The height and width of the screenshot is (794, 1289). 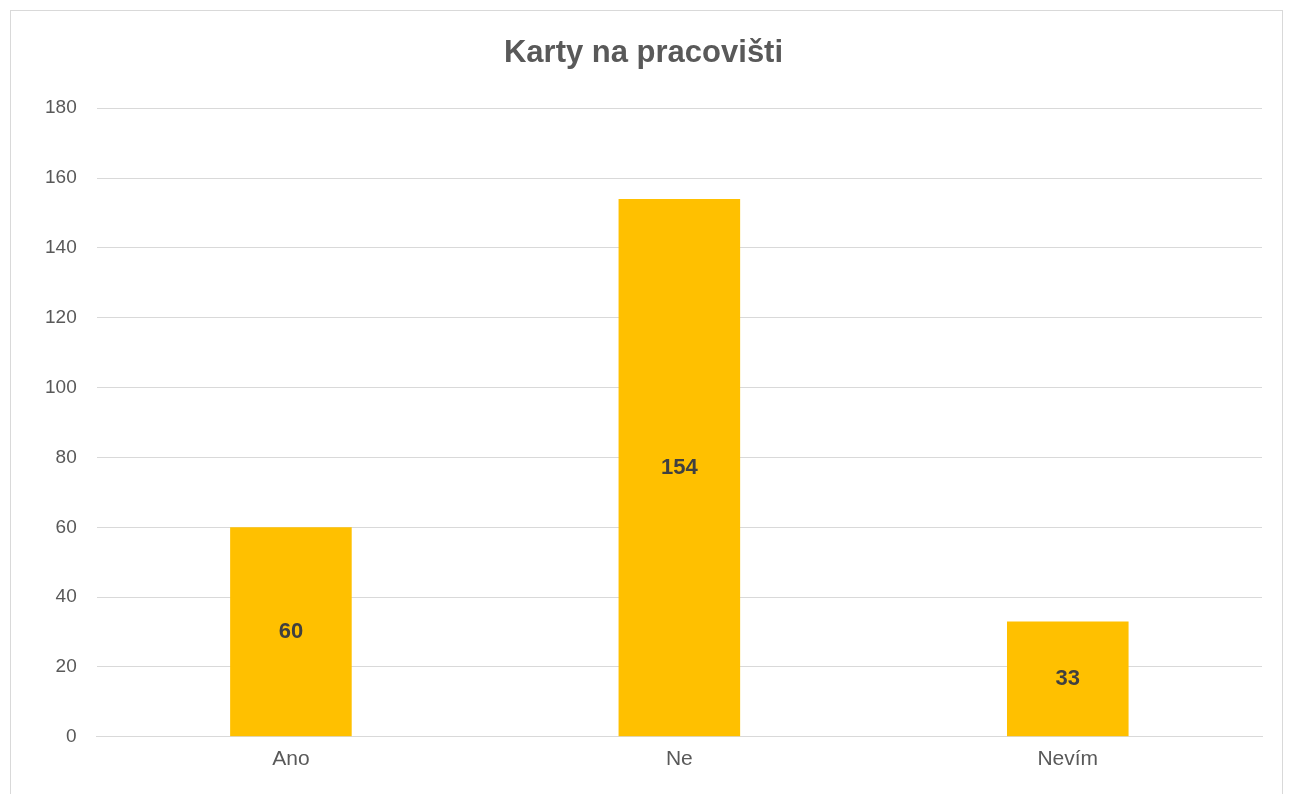 I want to click on y-tick-label: 40, so click(x=66, y=596).